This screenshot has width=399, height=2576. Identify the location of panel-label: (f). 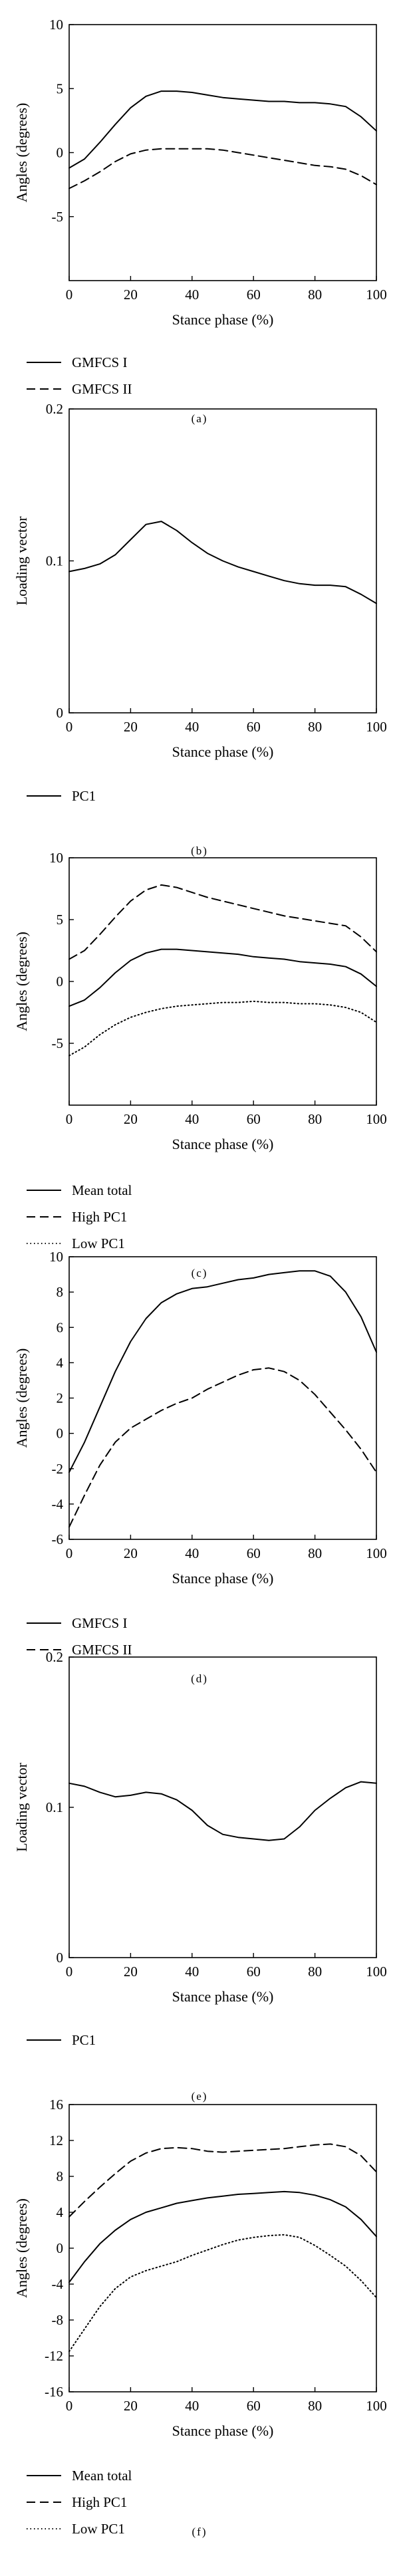
(199, 2531).